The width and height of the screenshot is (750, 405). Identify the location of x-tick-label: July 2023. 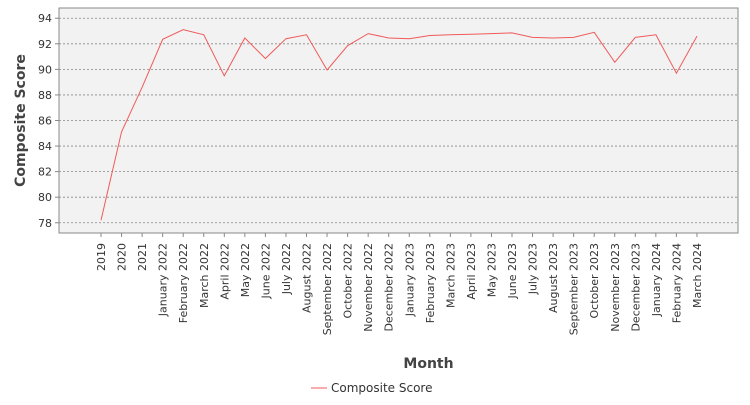
(533, 269).